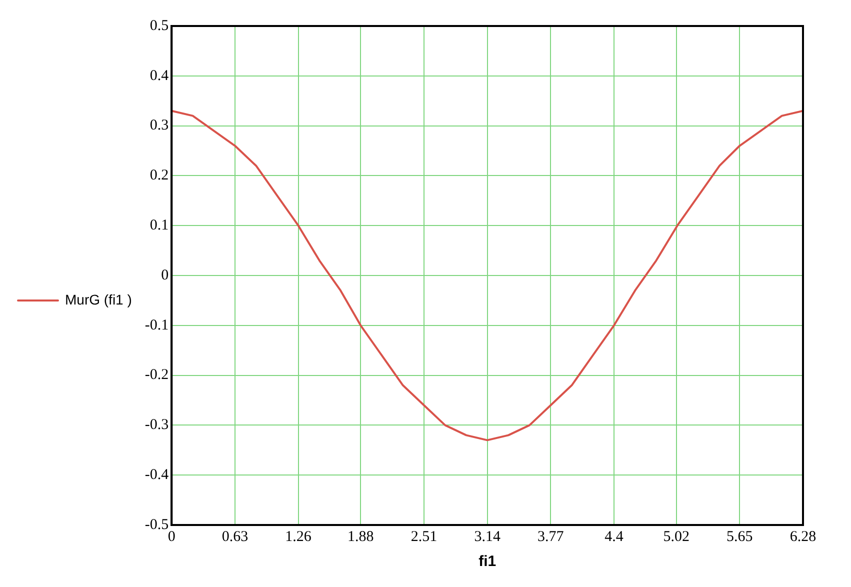 This screenshot has height=587, width=851. I want to click on y-tick-label: -0.2, so click(156, 375).